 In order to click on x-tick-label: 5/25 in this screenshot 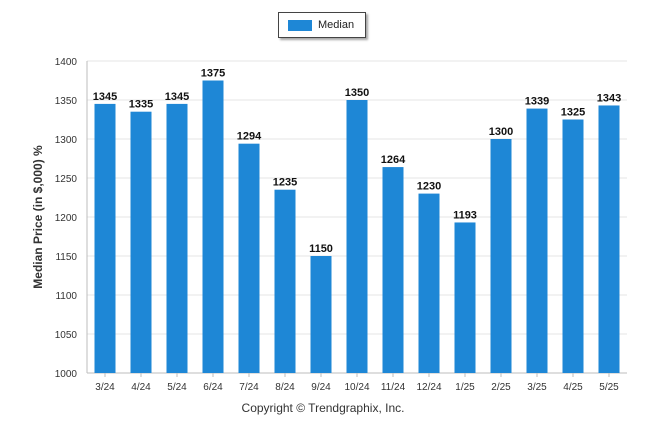, I will do `click(609, 387)`.